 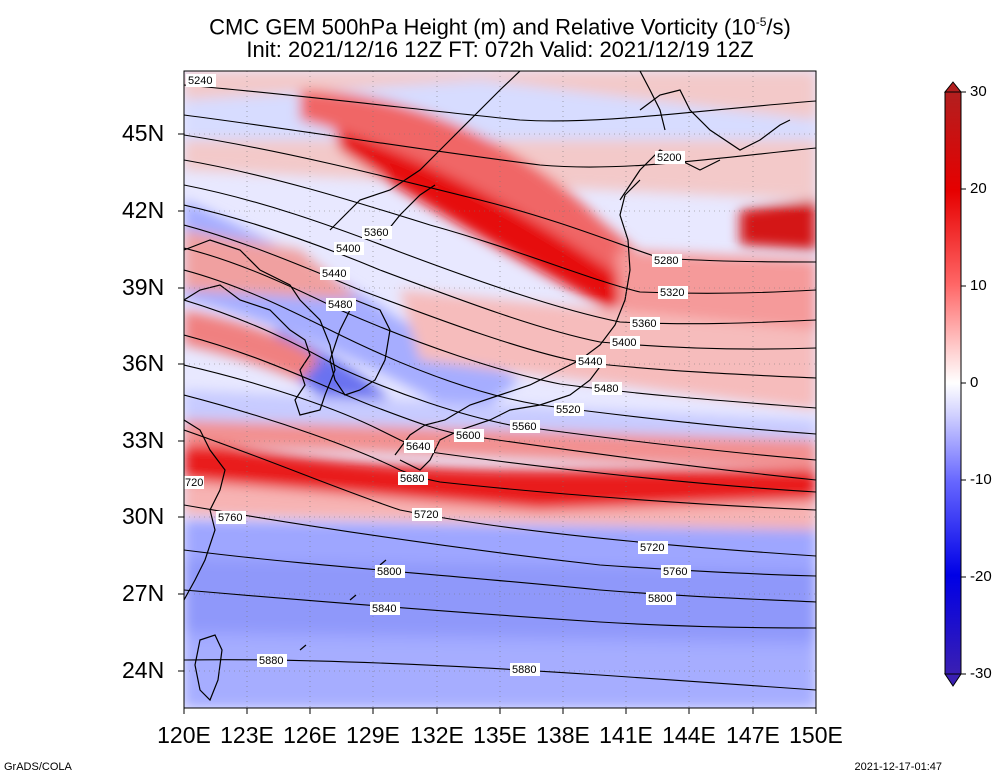 I want to click on lat-label-39n: 39N, so click(x=143, y=287).